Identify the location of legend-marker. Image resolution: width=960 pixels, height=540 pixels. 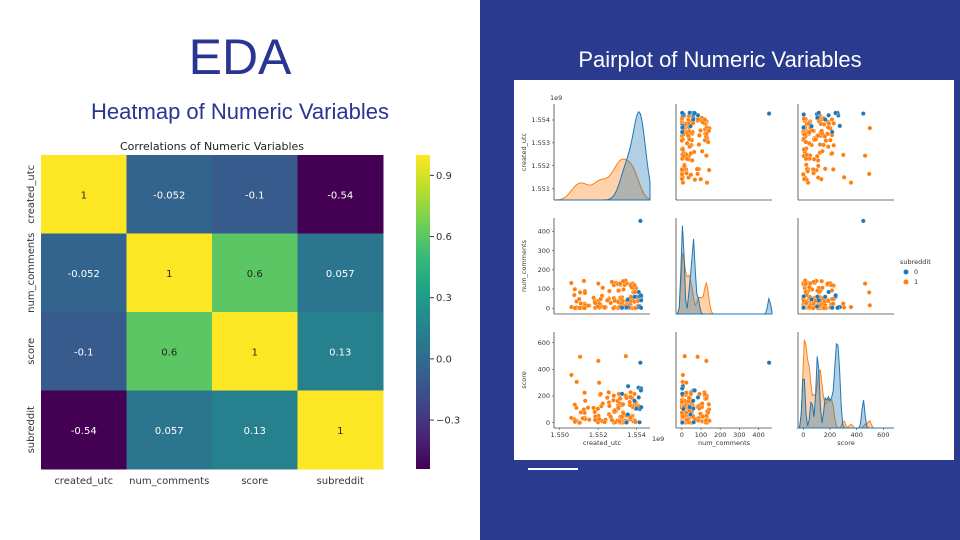
(906, 272).